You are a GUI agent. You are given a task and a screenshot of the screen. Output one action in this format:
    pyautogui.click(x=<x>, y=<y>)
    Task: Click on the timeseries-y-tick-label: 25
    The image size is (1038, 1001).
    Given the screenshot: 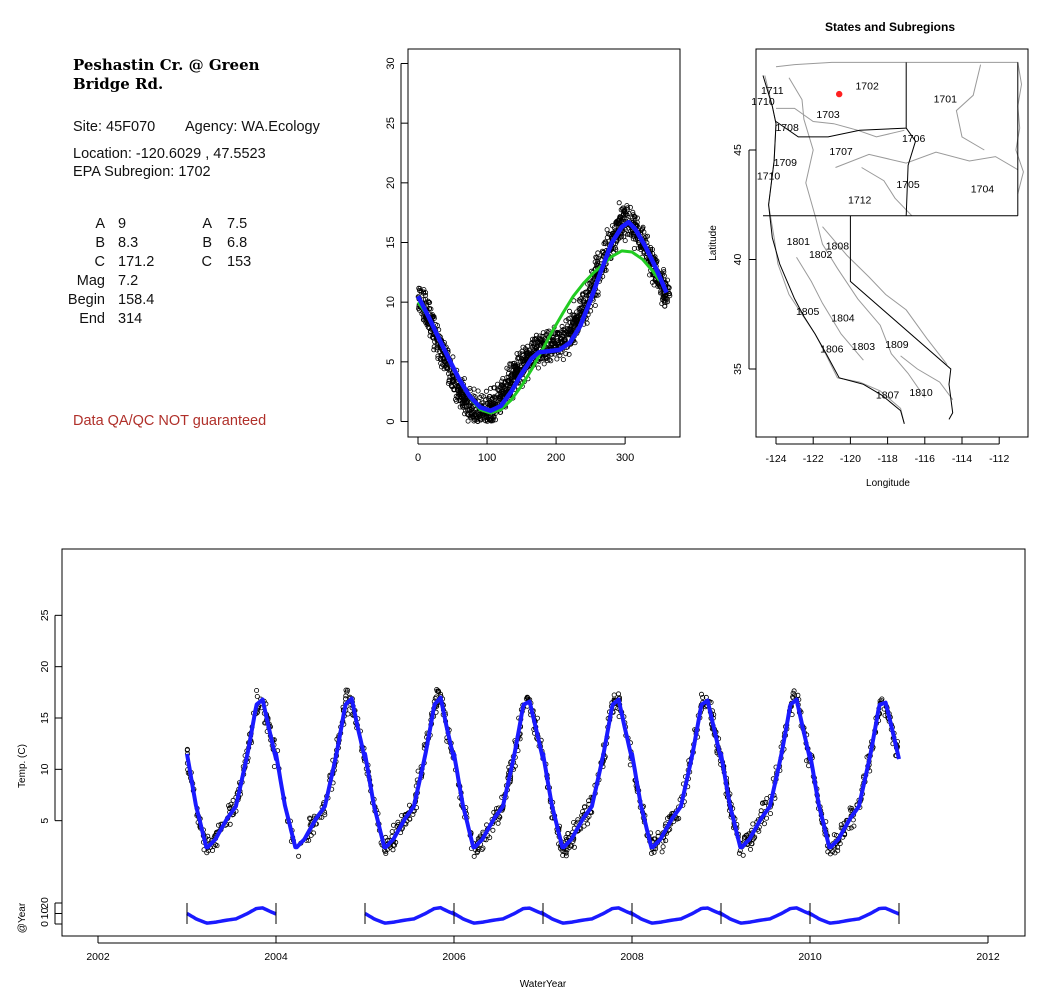 What is the action you would take?
    pyautogui.click(x=45, y=615)
    